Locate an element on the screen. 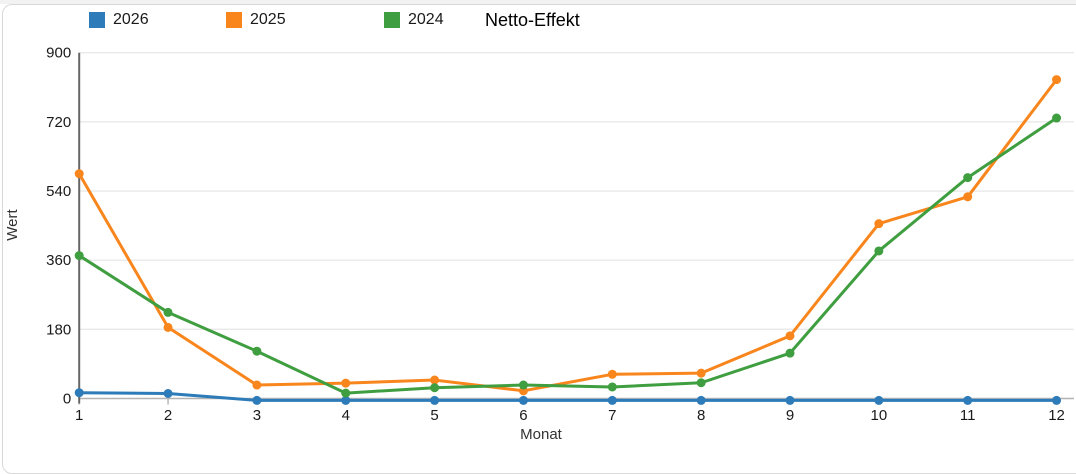 This screenshot has height=474, width=1076. x-tick-label: 5 is located at coordinates (434, 415).